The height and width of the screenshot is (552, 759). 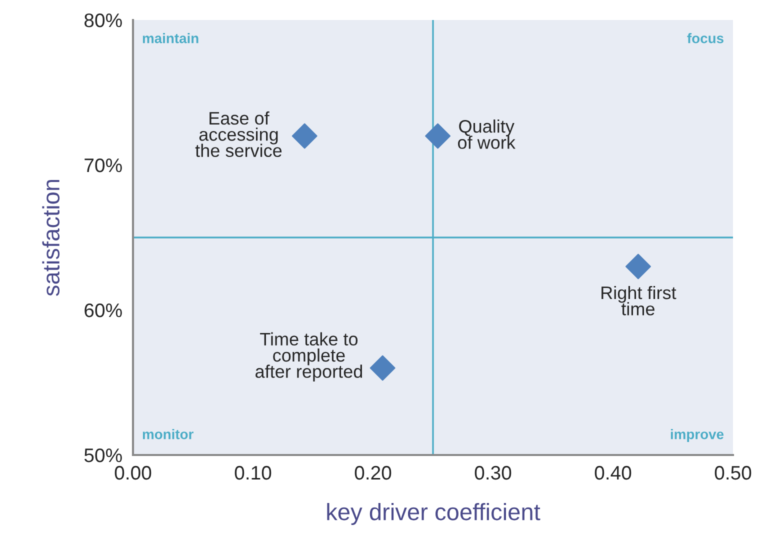 I want to click on y-tick-label: 60%, so click(x=103, y=310).